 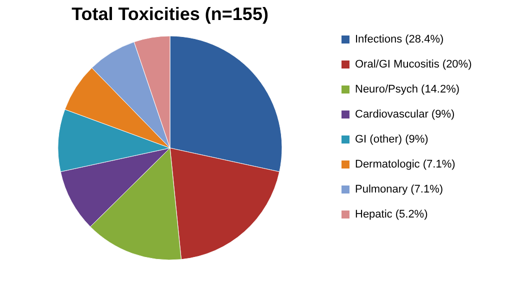 I want to click on legend-label: GI (other) (9%), so click(x=391, y=140).